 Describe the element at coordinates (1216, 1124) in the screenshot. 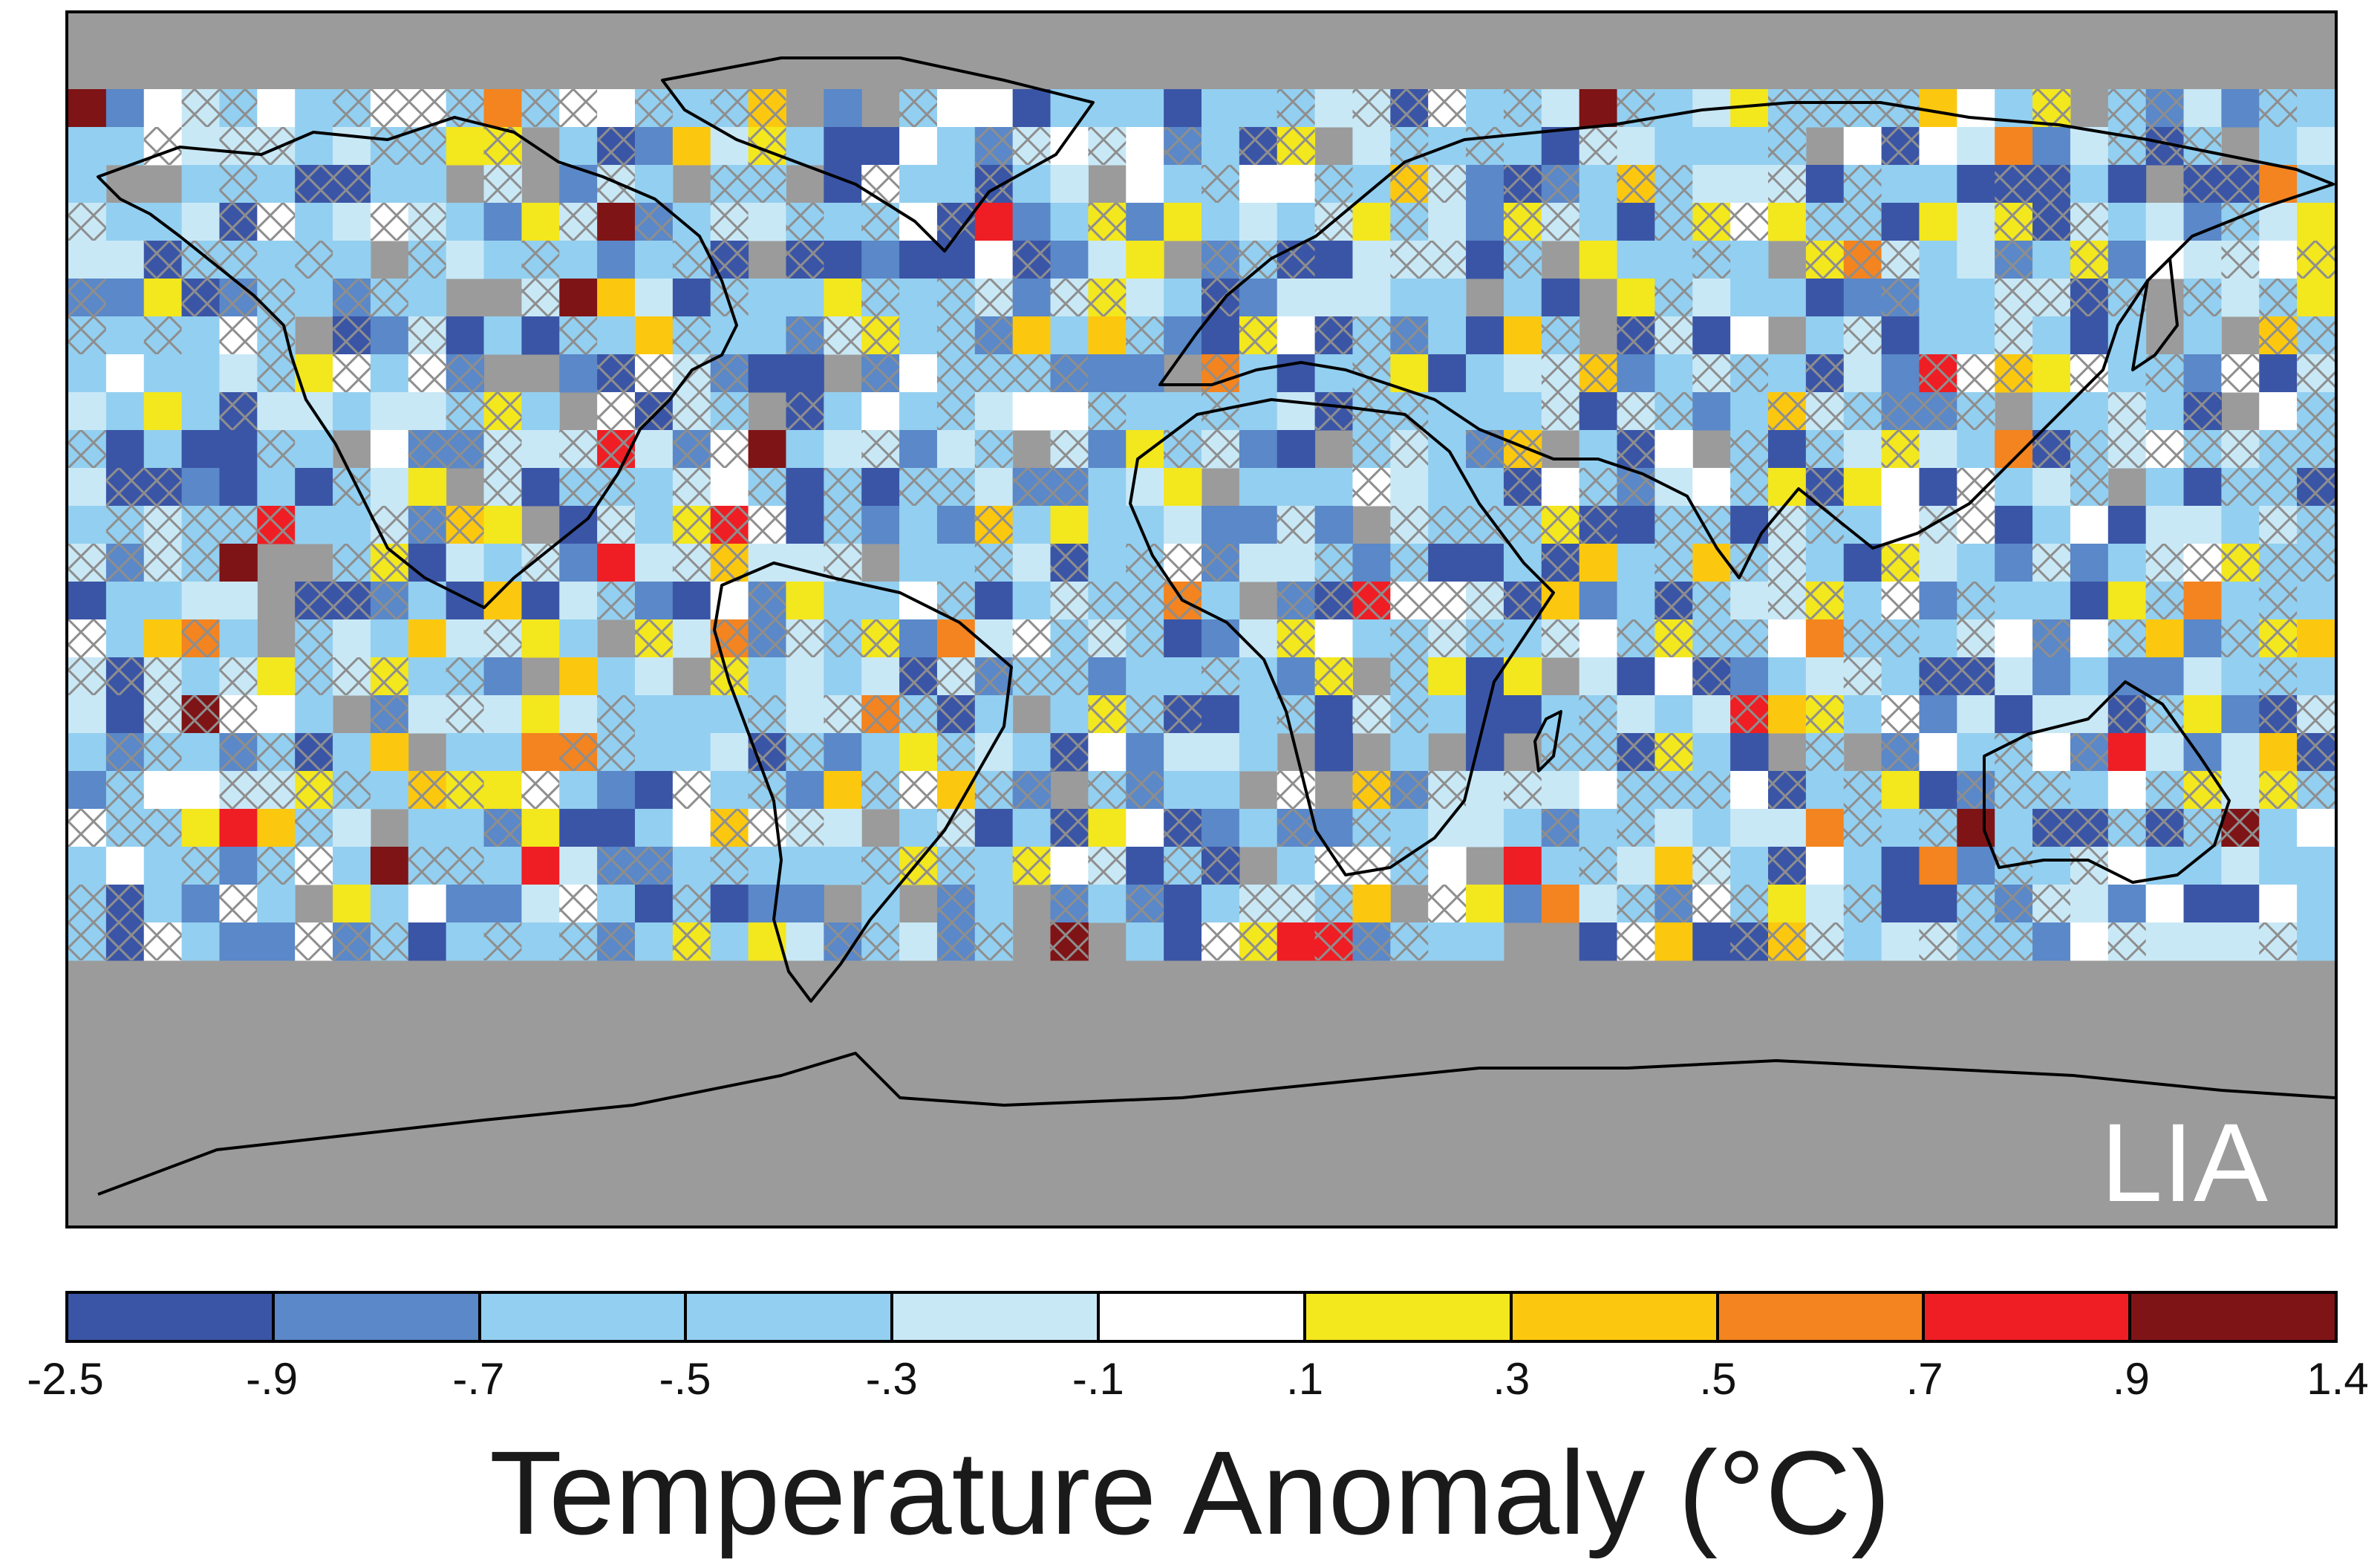

I see `coastline-antarctica` at that location.